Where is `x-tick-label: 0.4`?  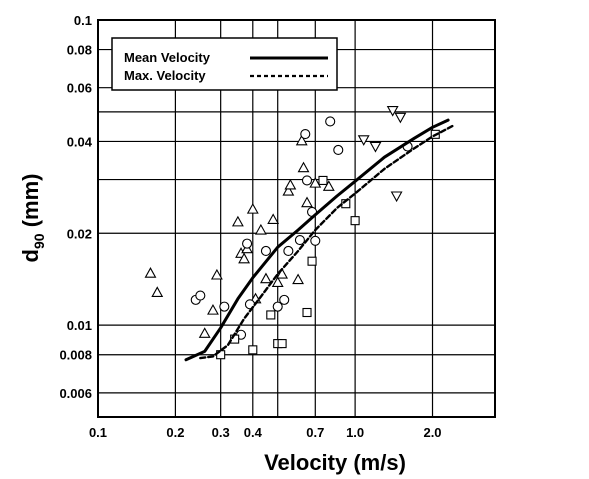
x-tick-label: 0.4 is located at coordinates (253, 432).